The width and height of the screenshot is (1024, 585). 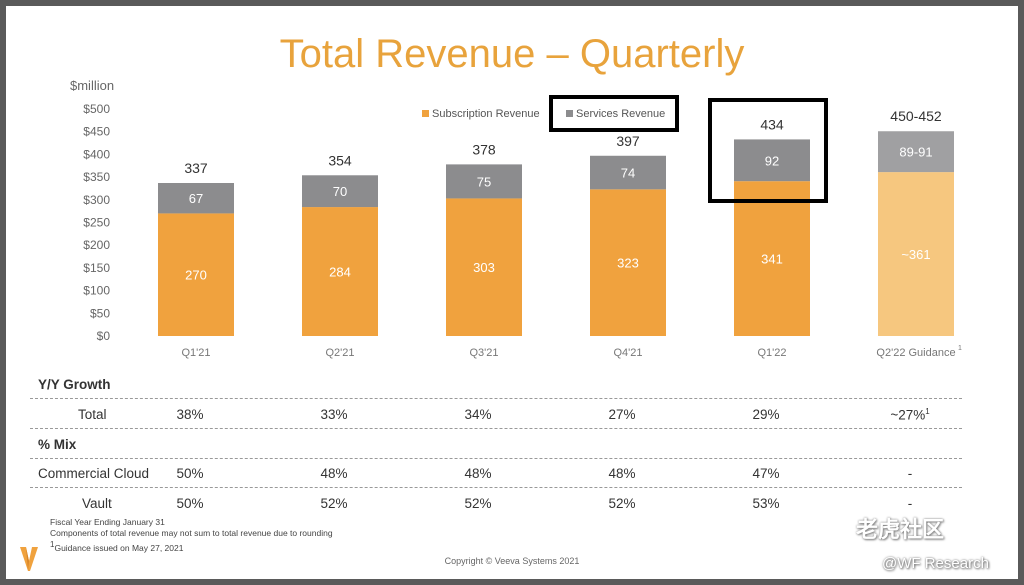 I want to click on vault-q2-22: -, so click(x=910, y=503).